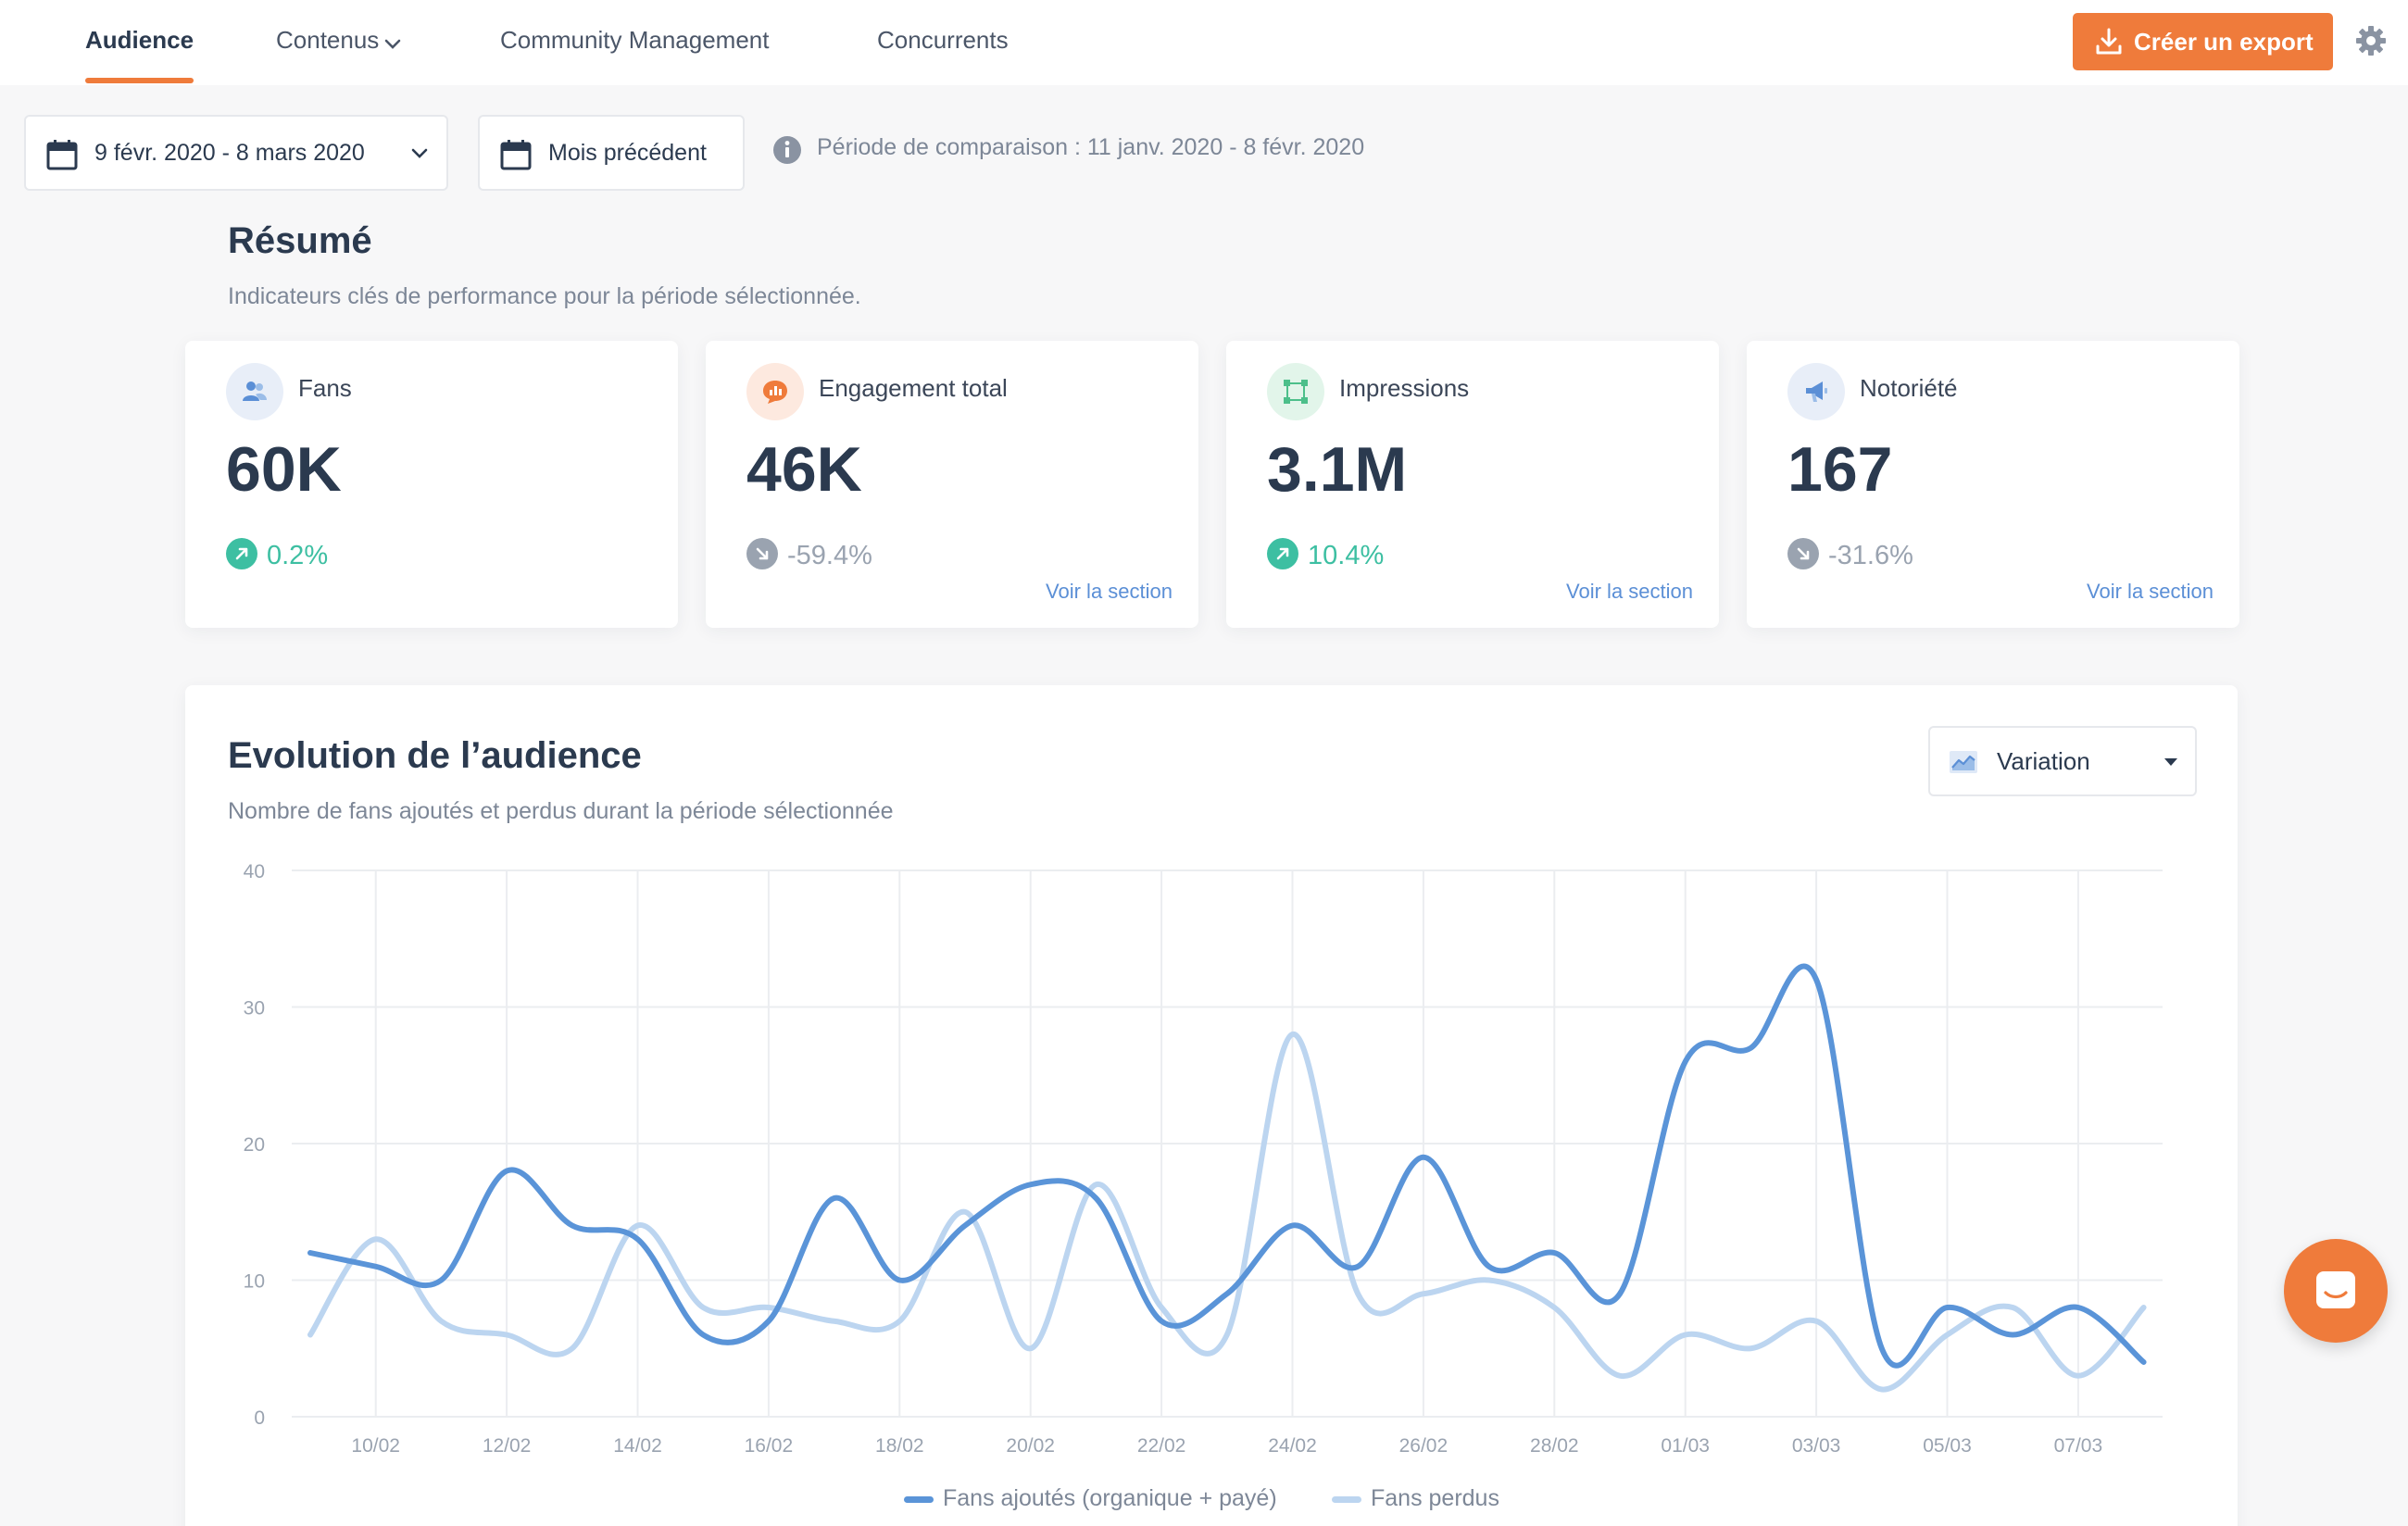 Image resolution: width=2408 pixels, height=1526 pixels. What do you see at coordinates (1993, 484) in the screenshot?
I see `kpi-card-notoriete: Notoriété 167 -31.6% Voir la section` at bounding box center [1993, 484].